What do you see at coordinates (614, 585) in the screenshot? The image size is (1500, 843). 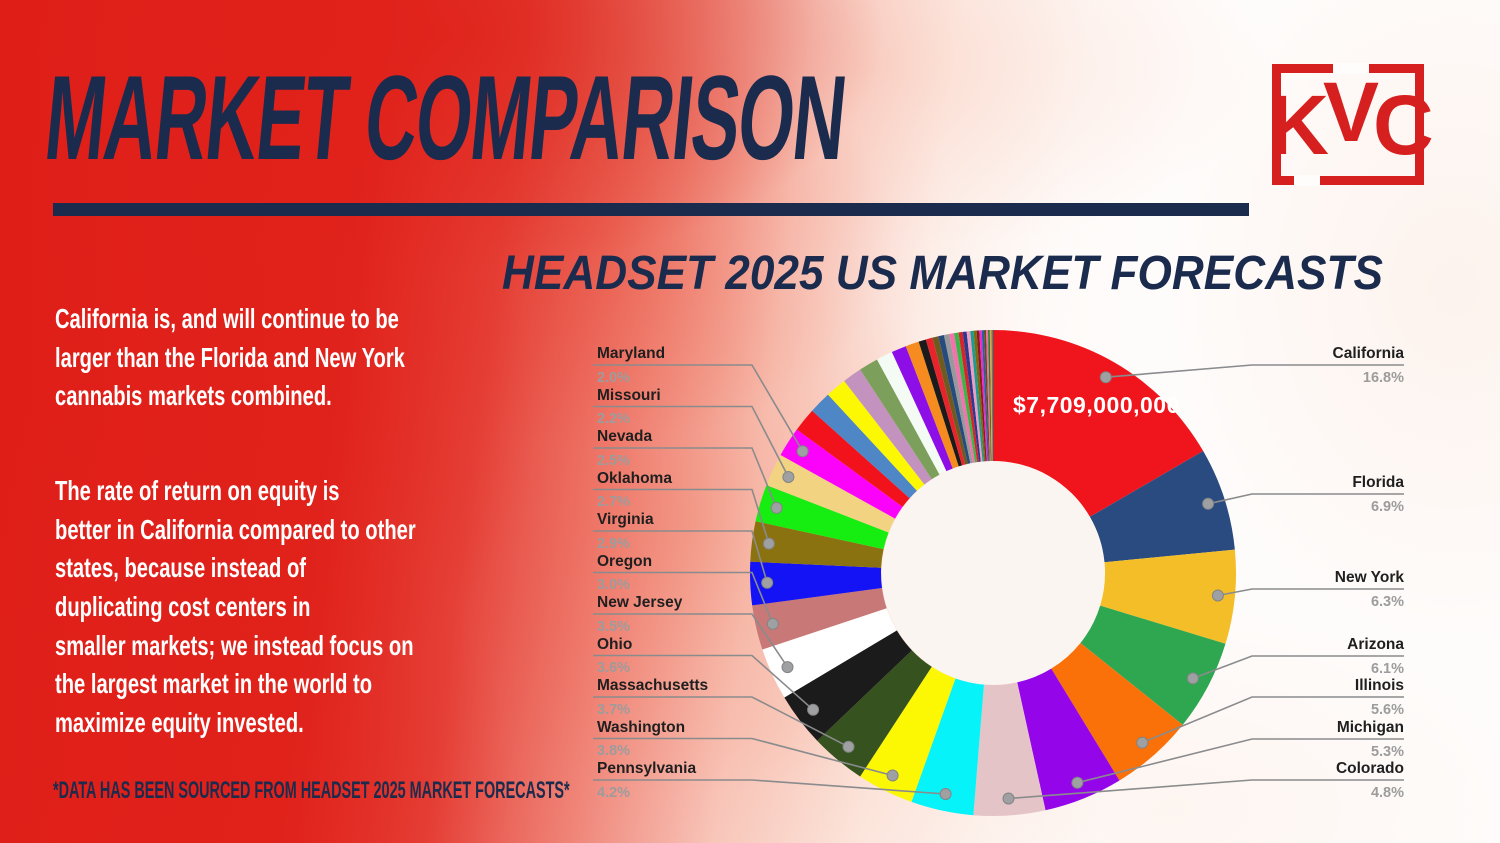 I see `label-percent: 3.0%` at bounding box center [614, 585].